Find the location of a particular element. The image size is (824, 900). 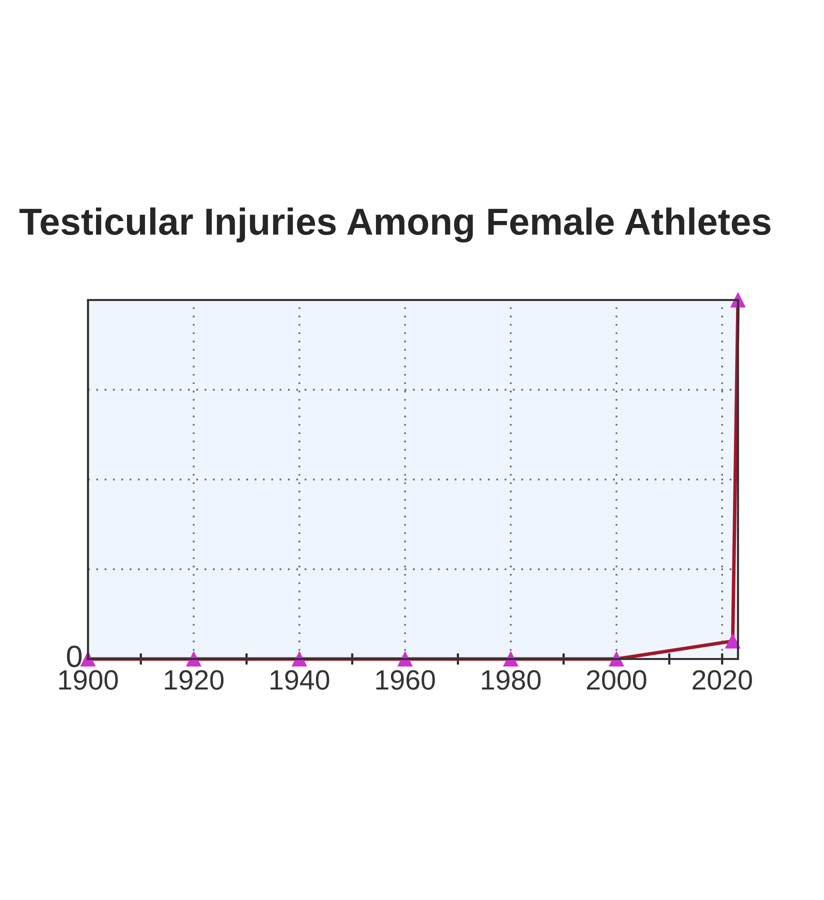

x-tick-label: 1980 is located at coordinates (511, 680).